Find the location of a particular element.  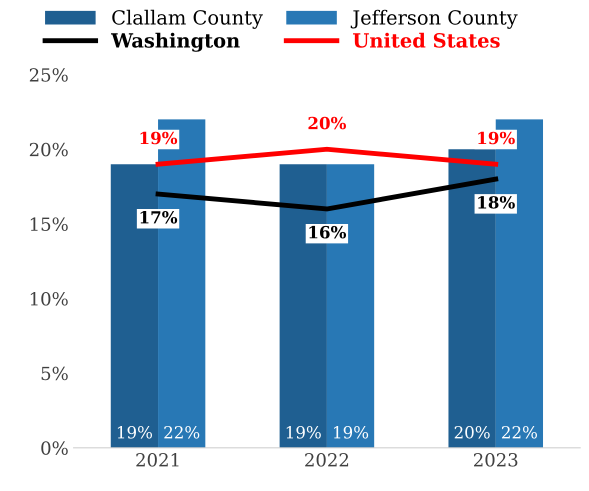

legend-label: United States is located at coordinates (426, 40).